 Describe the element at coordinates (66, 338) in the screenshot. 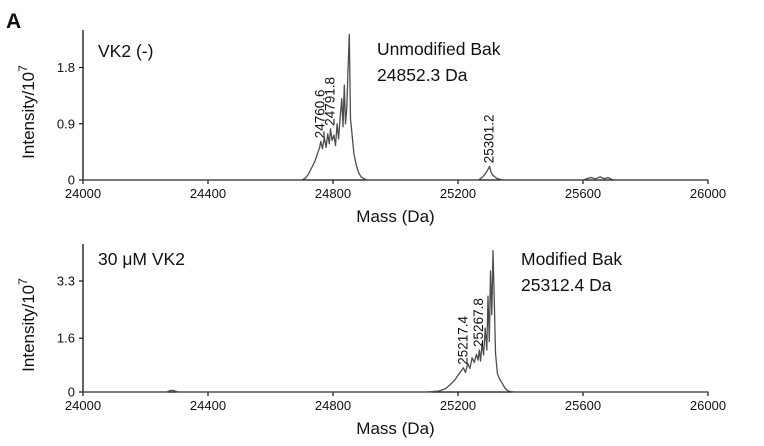

I see `y-tick-label: 1.6` at that location.